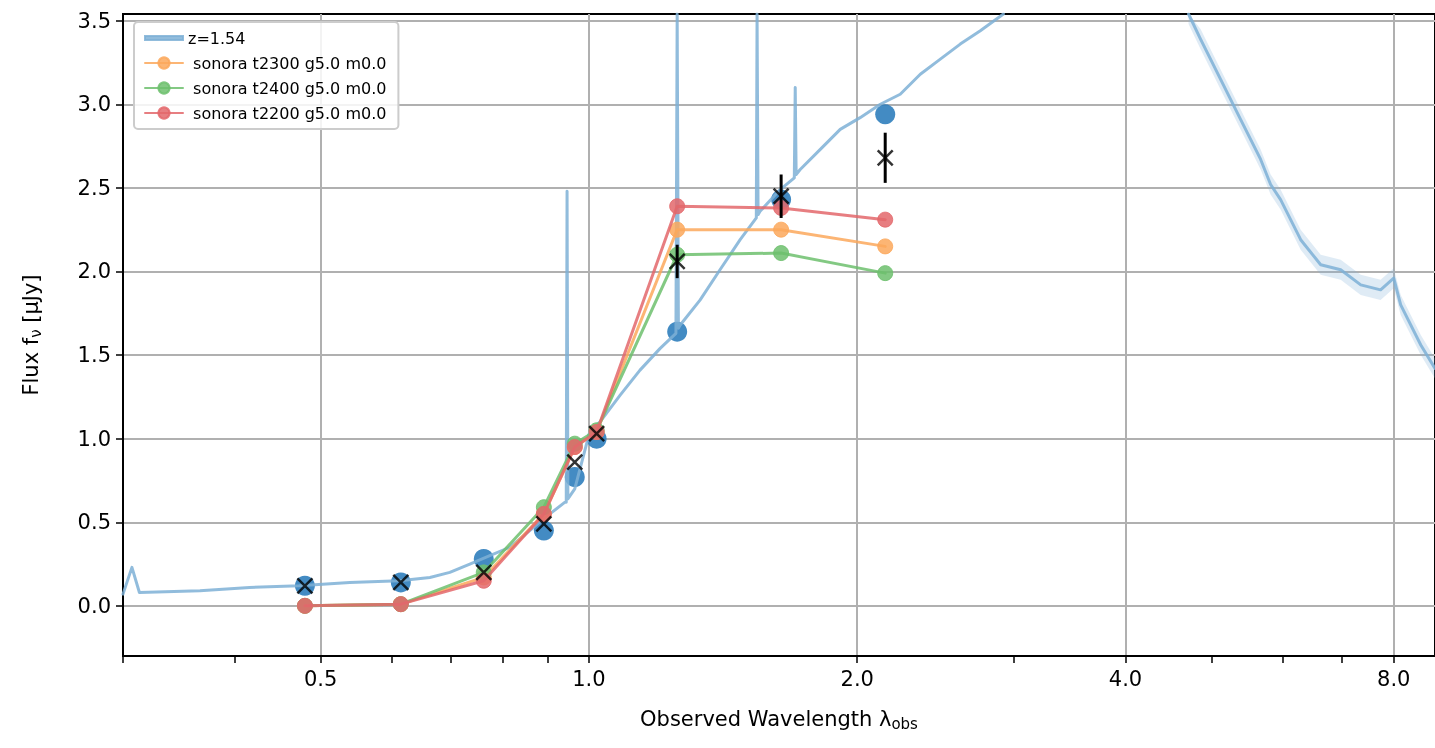 Image resolution: width=1435 pixels, height=748 pixels. What do you see at coordinates (857, 678) in the screenshot?
I see `x-tick-label: 2.0` at bounding box center [857, 678].